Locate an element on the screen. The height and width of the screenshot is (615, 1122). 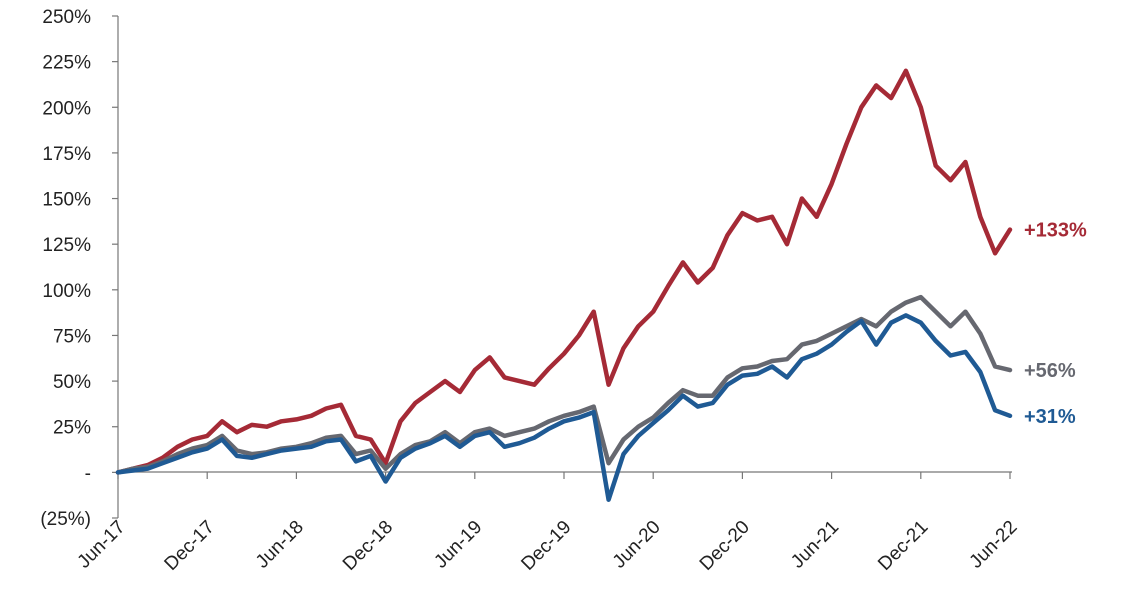
y-tick-label: (25%) is located at coordinates (65, 519).